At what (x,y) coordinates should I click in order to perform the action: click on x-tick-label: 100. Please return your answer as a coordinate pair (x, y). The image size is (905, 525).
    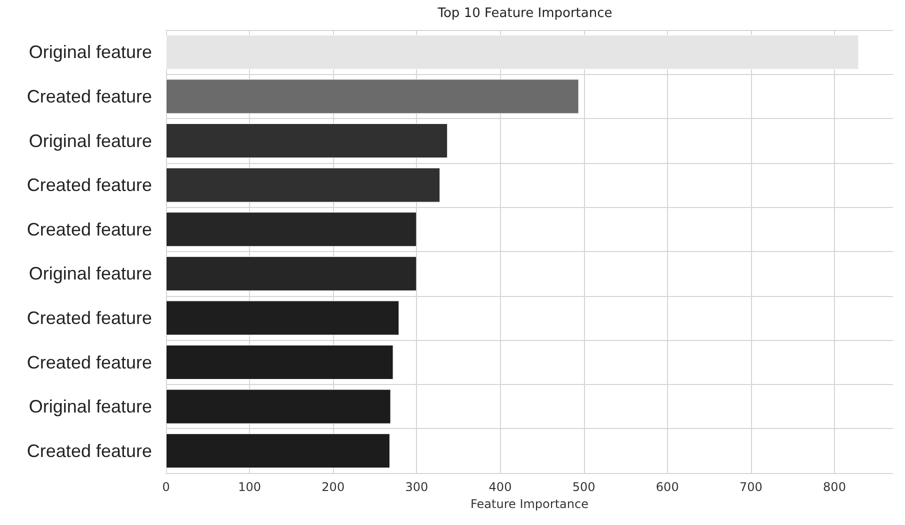
    Looking at the image, I should click on (250, 487).